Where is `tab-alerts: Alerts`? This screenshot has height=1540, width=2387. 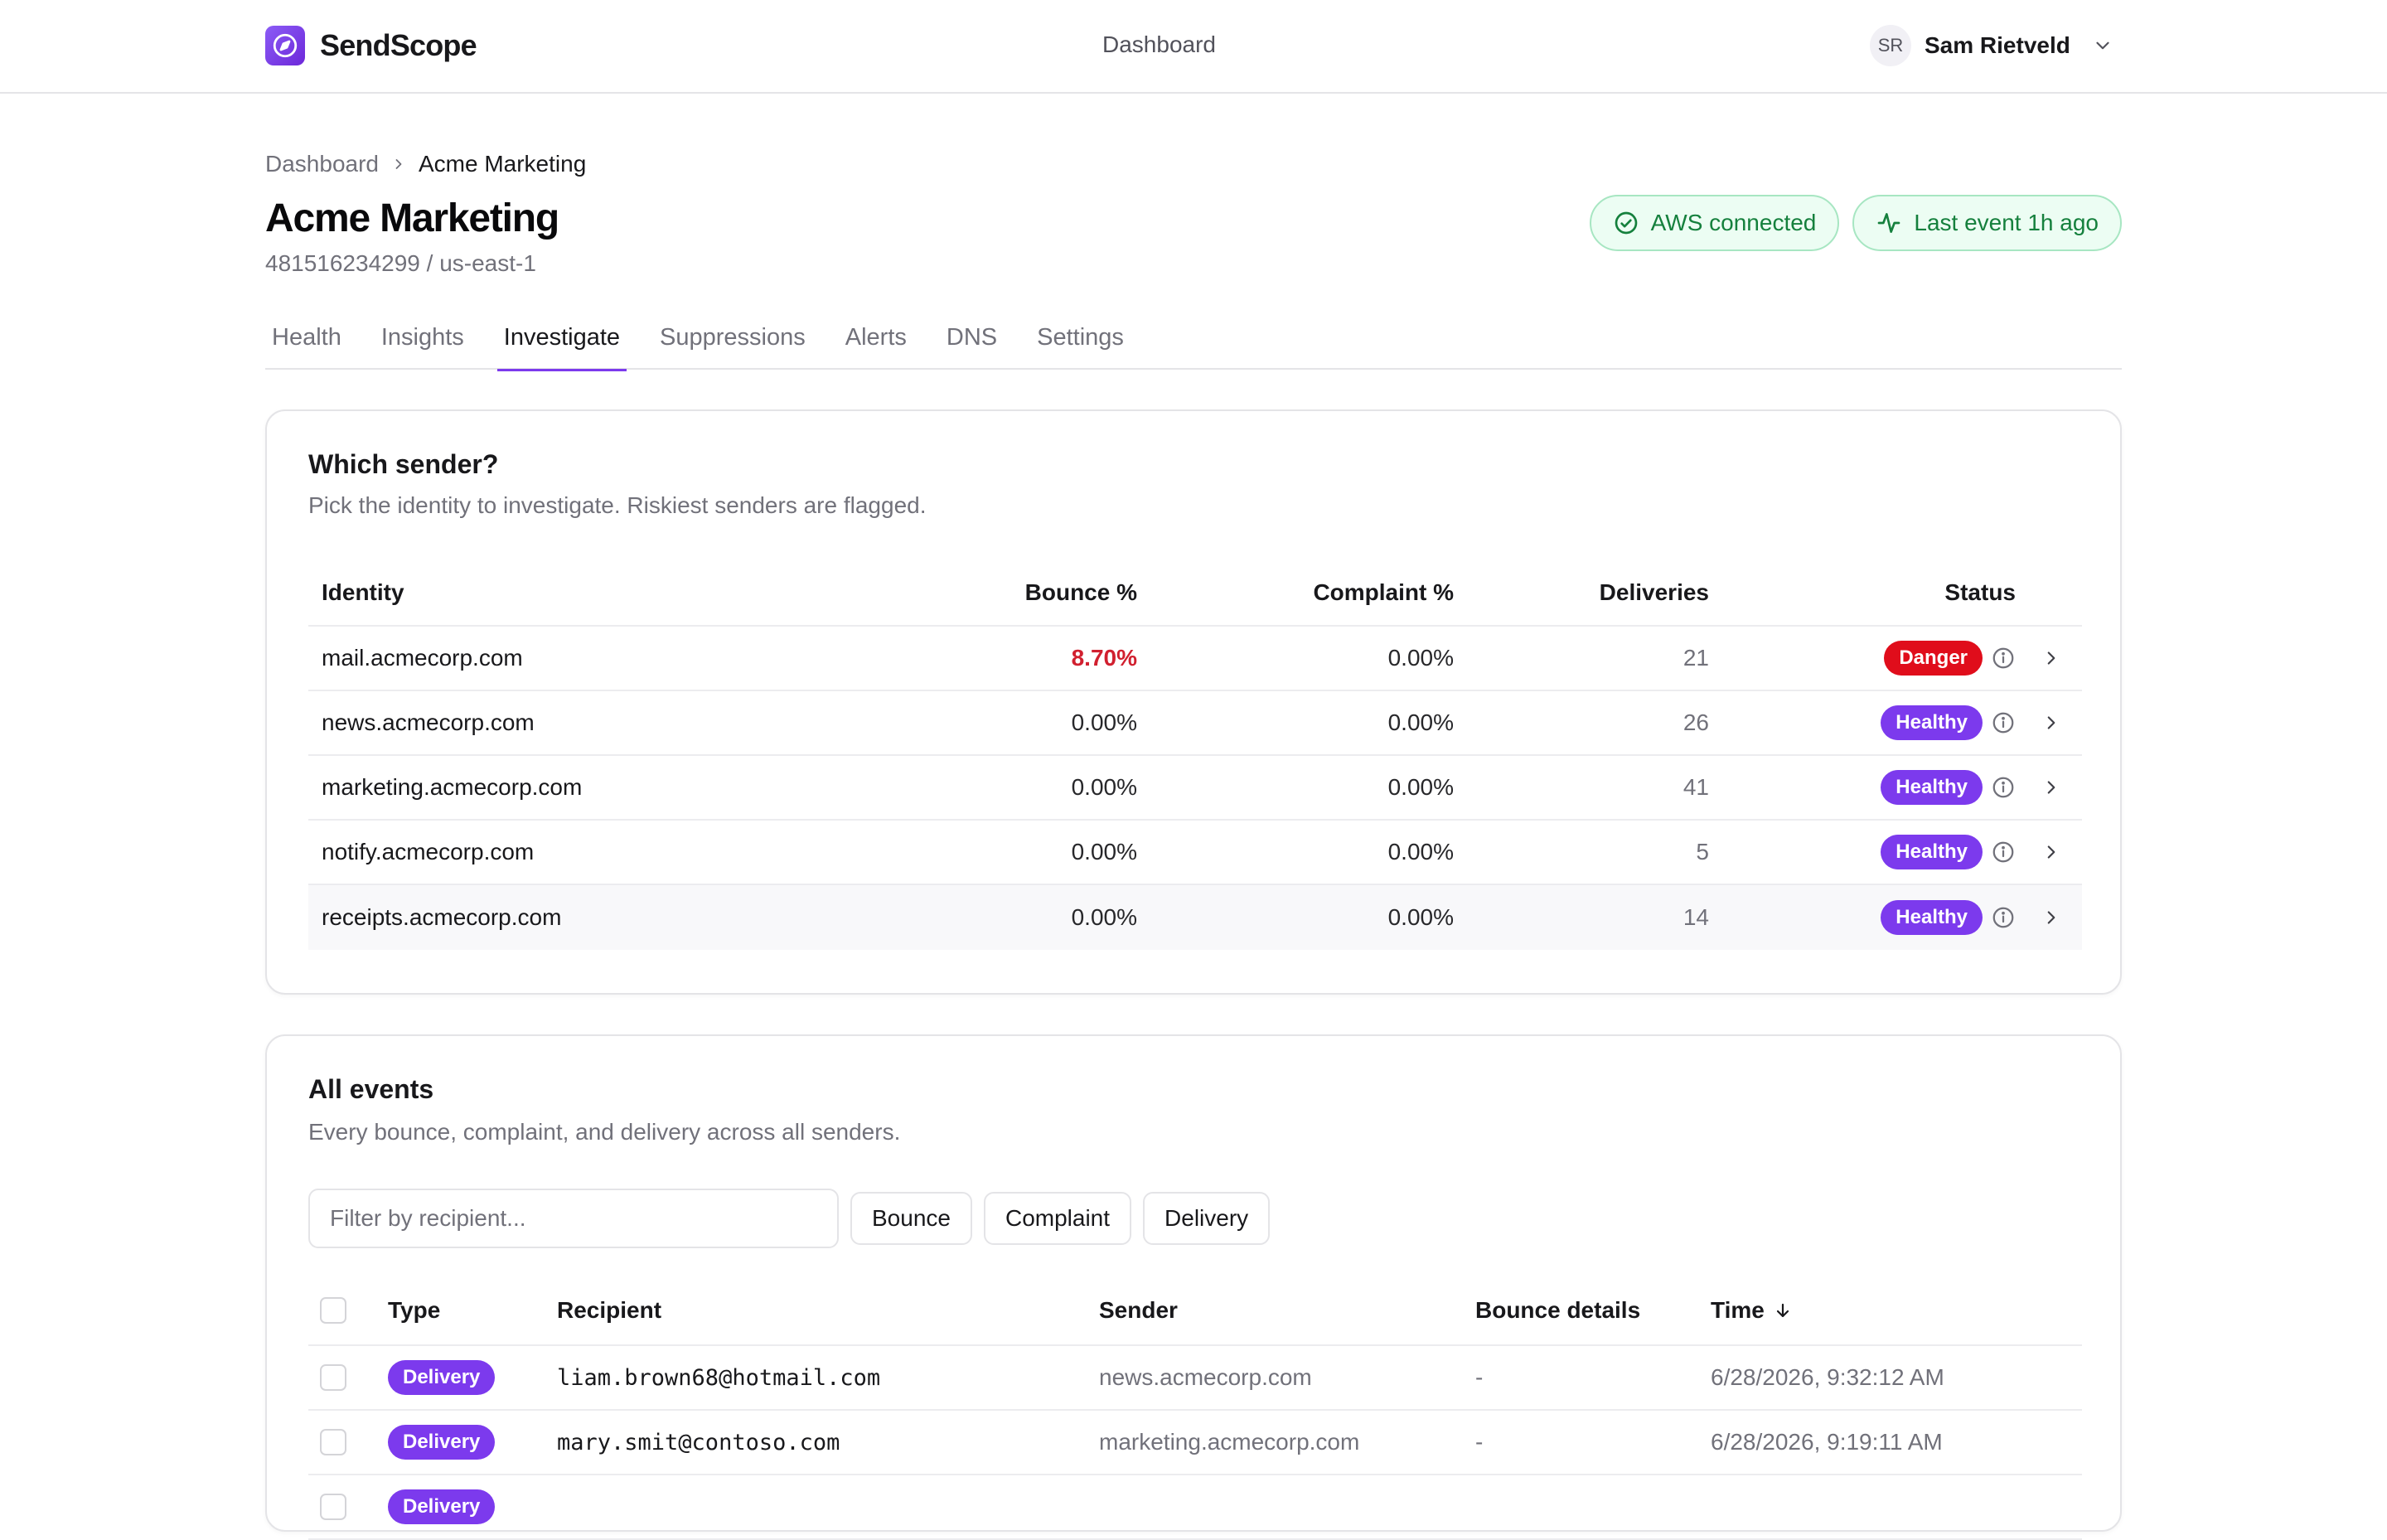
tab-alerts: Alerts is located at coordinates (876, 338).